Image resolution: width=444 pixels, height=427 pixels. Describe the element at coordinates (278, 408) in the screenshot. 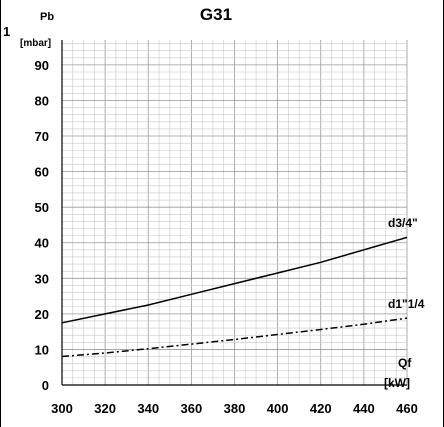

I see `x-tick-label: 400` at that location.